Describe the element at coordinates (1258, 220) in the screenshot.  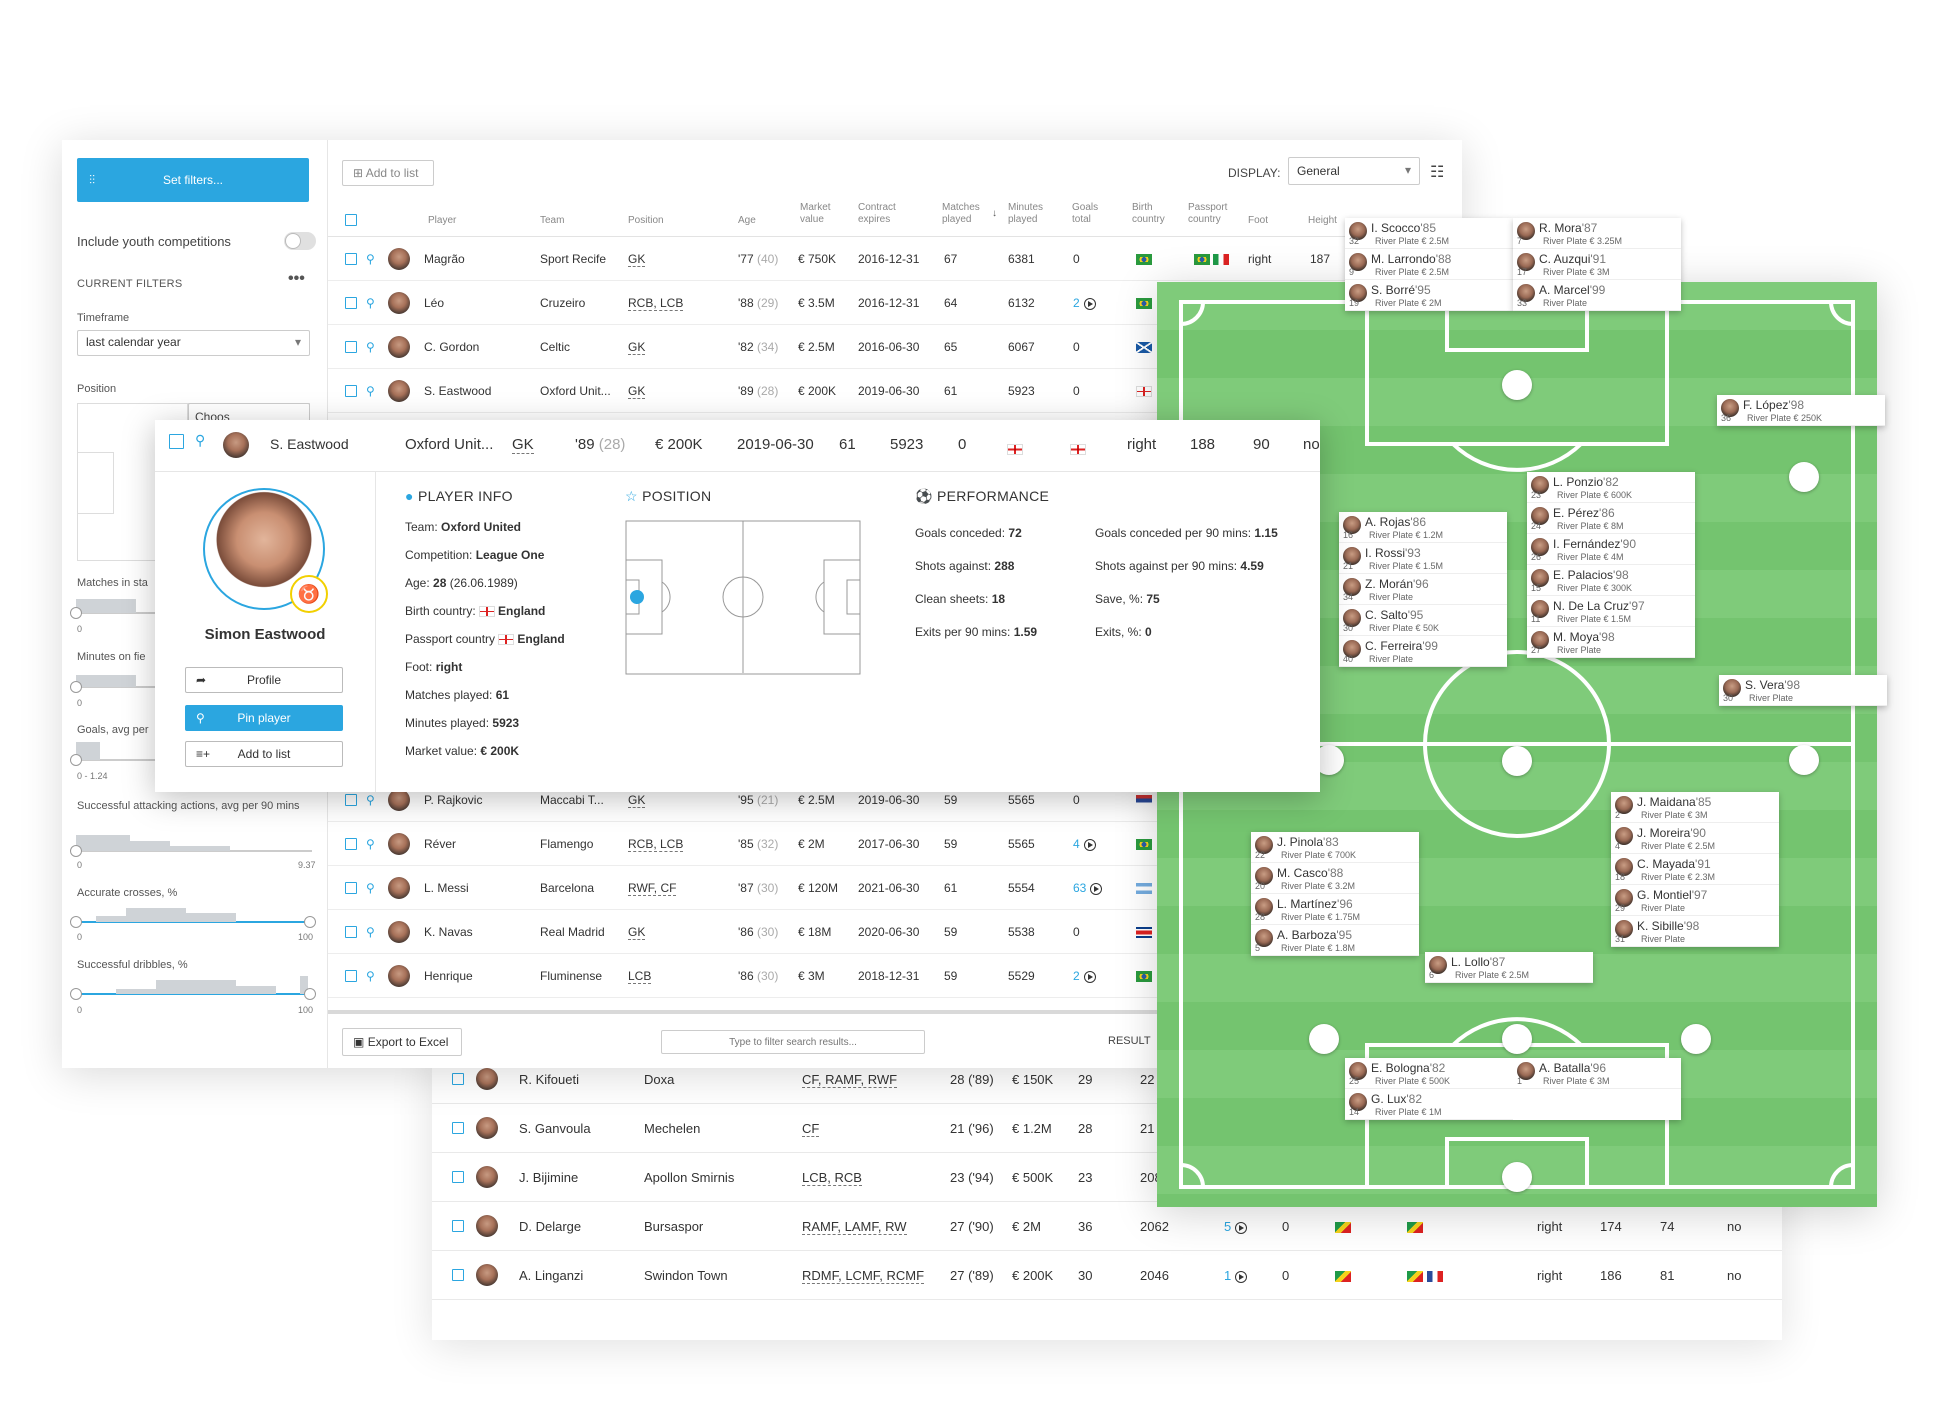
I see `col-foot: Foot` at that location.